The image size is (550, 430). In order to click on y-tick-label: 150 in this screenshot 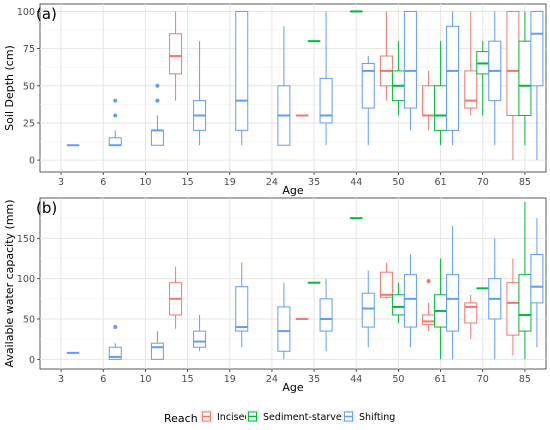, I will do `click(26, 239)`.